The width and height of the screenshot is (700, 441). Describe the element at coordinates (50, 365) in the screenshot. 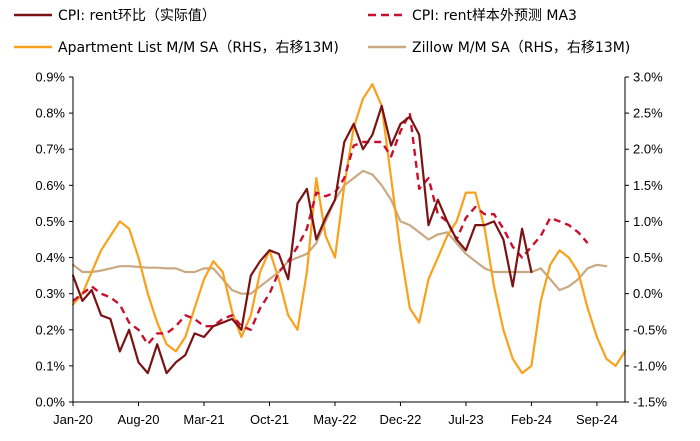

I see `left-axis-tick-label: 0.1%` at that location.